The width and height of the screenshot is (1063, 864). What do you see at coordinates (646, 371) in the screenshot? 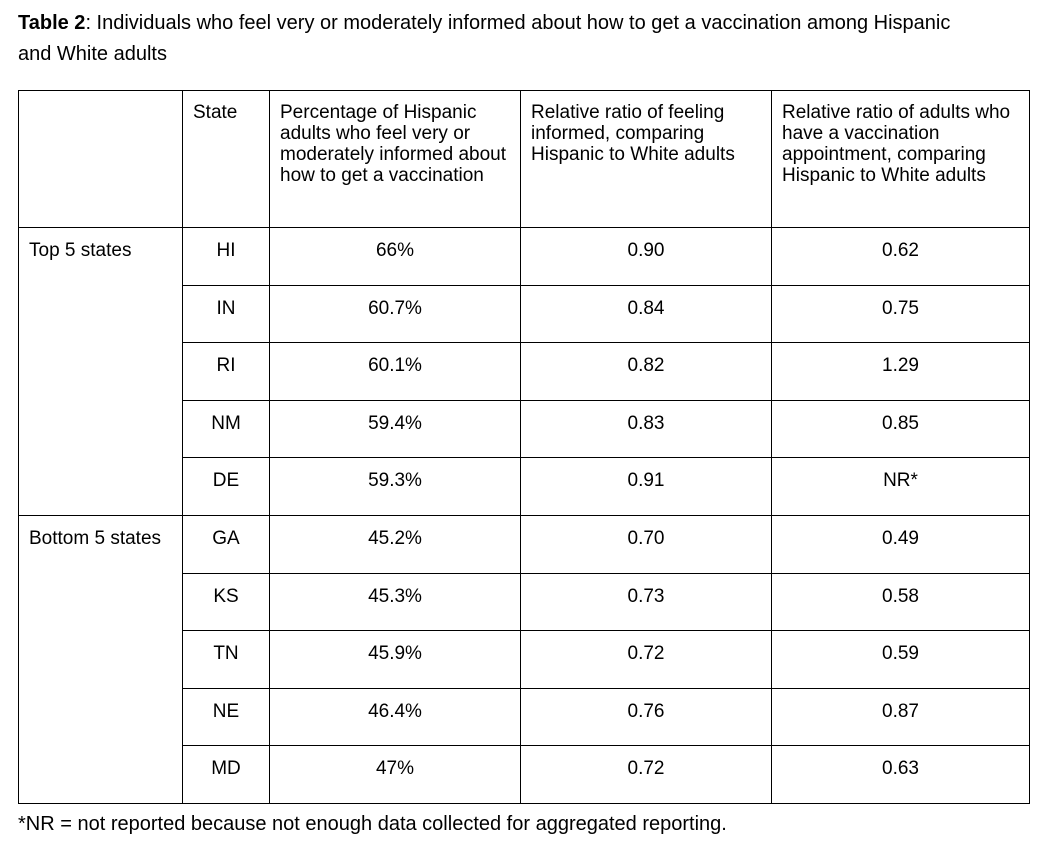
I see `cell-ratio-informed: 0.82` at bounding box center [646, 371].